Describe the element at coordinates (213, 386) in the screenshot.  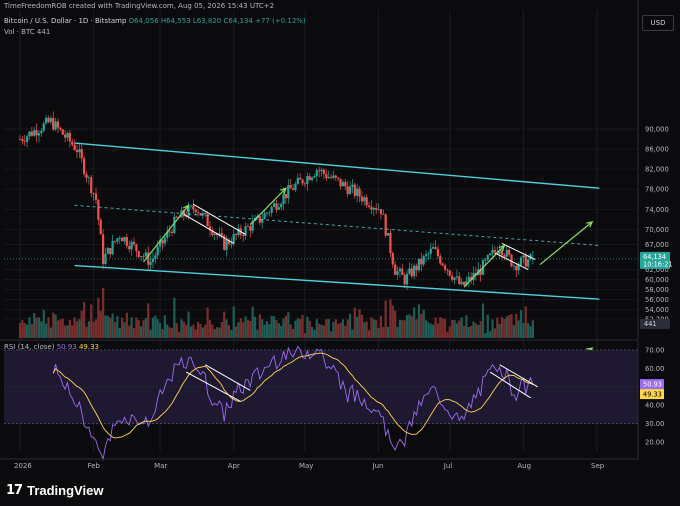
I see `rsi-flag-line` at that location.